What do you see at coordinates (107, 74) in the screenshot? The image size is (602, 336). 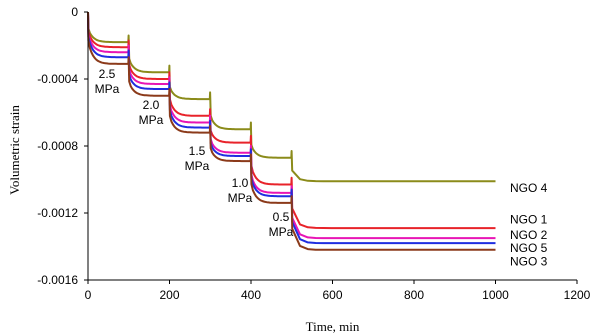 I see `pressure-annotation-value: 2.5` at bounding box center [107, 74].